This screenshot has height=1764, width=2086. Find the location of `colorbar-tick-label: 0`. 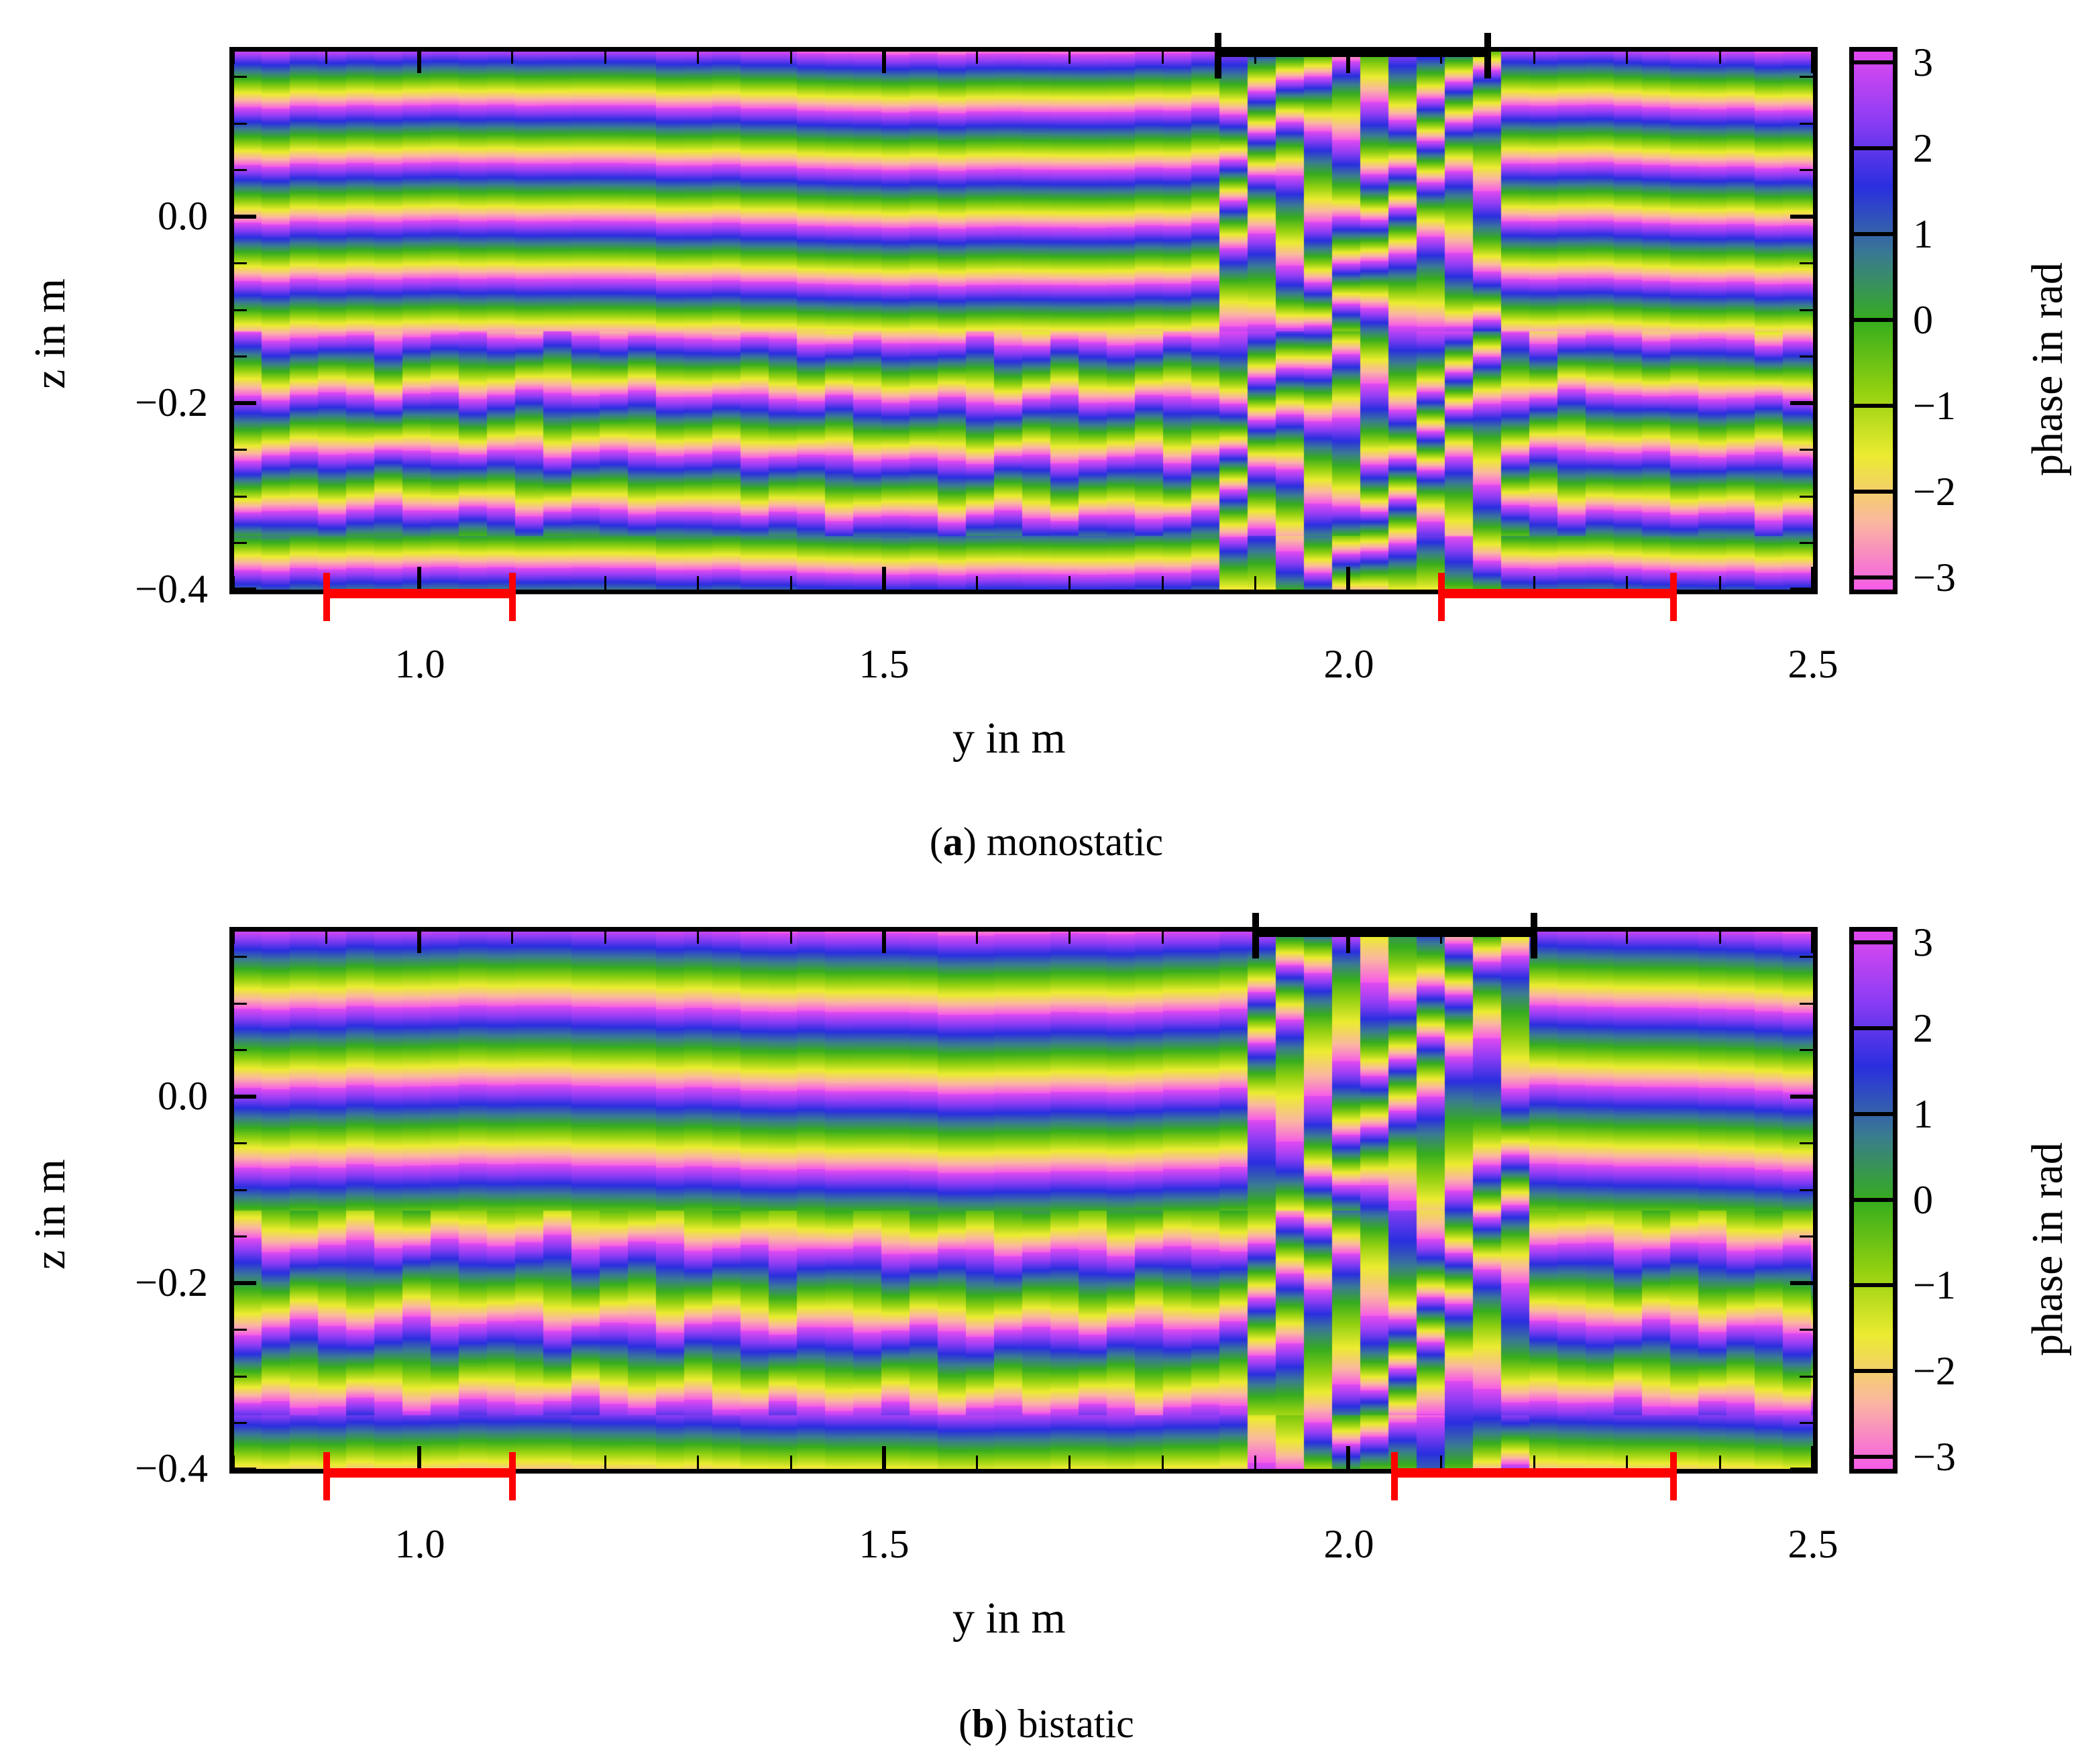

colorbar-tick-label: 0 is located at coordinates (1923, 1199).